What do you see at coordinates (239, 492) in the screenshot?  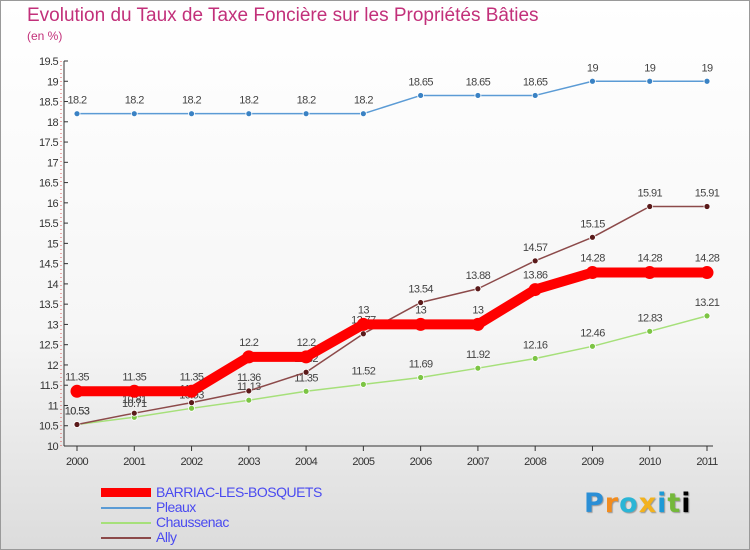 I see `legend-label: BARRIAC-LES-BOSQUETS` at bounding box center [239, 492].